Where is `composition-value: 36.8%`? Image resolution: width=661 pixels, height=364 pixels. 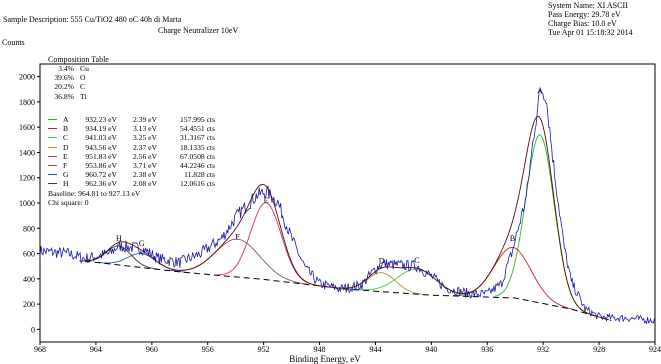 composition-value: 36.8% is located at coordinates (64, 96).